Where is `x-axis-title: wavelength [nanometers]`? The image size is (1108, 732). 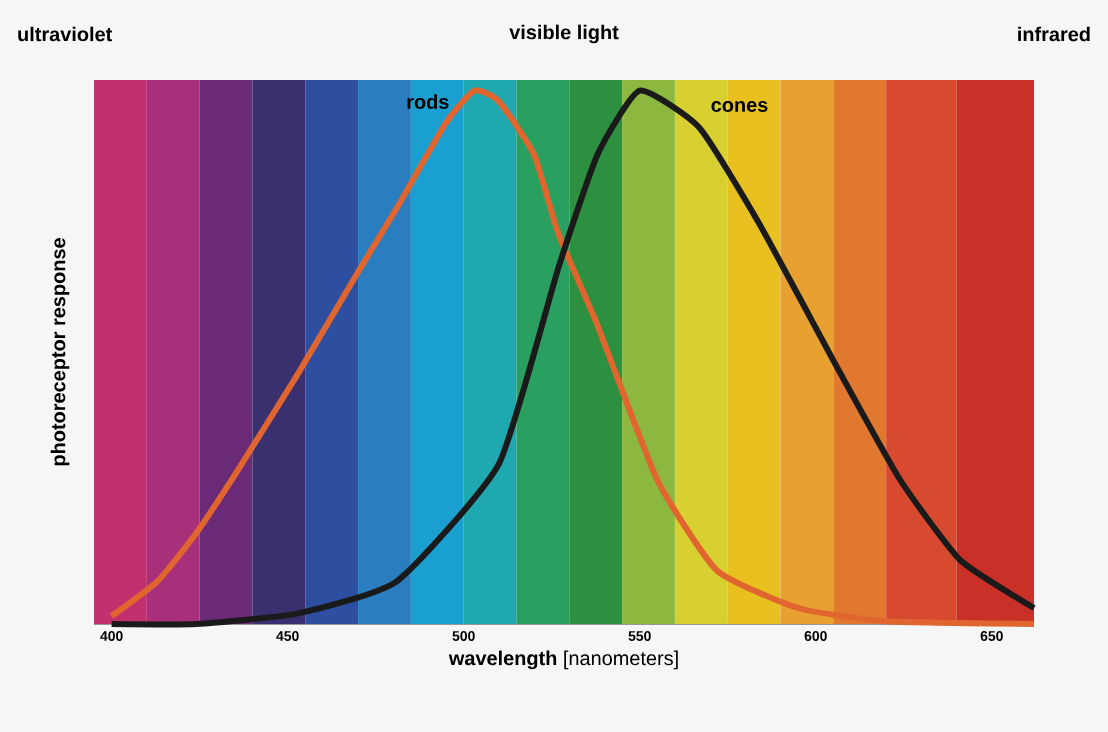 x-axis-title: wavelength [nanometers] is located at coordinates (563, 660).